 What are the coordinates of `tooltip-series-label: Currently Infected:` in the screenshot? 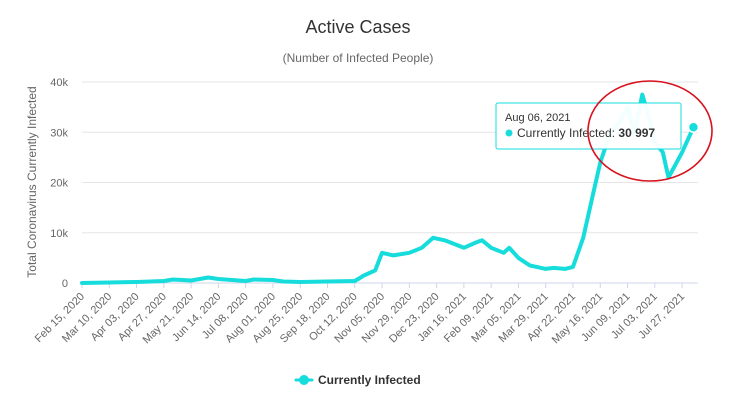 It's located at (567, 133).